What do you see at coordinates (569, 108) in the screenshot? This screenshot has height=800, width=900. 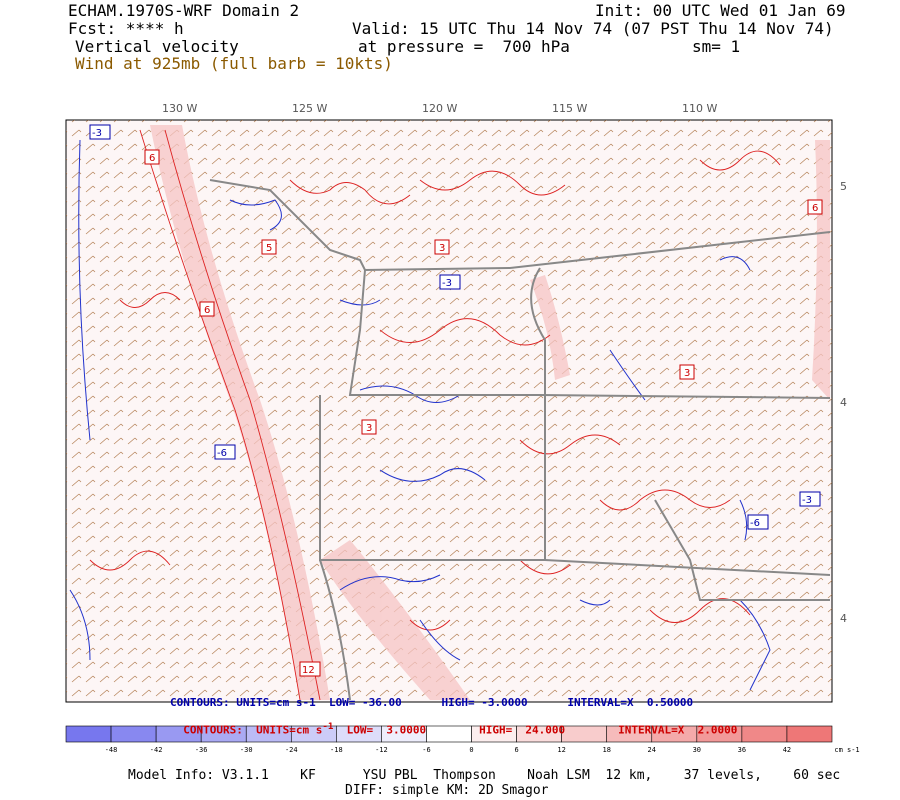 I see `lon-label: 115 W` at bounding box center [569, 108].